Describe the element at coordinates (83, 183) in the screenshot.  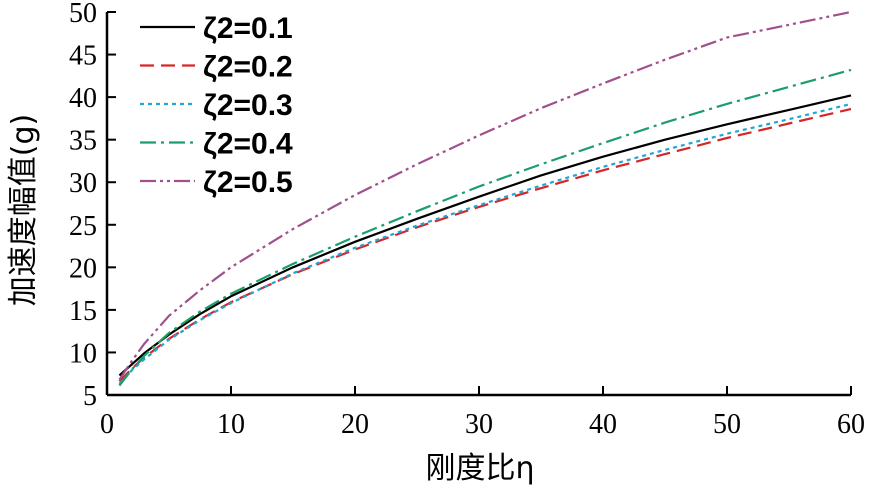
I see `y-tick-label: 30` at that location.